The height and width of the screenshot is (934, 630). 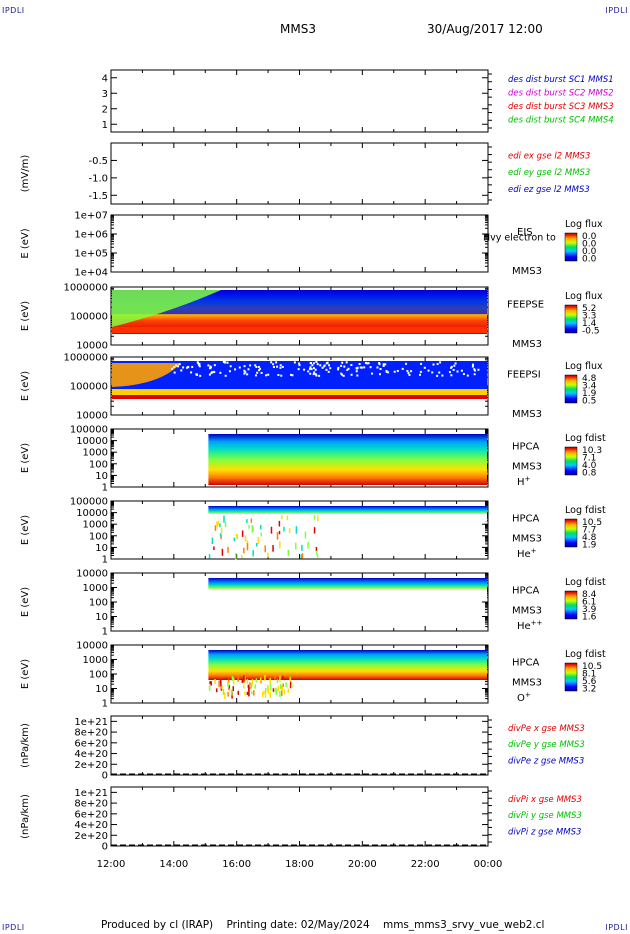 What do you see at coordinates (561, 80) in the screenshot?
I see `legend-p1: des dist burst SC1 MMS1` at bounding box center [561, 80].